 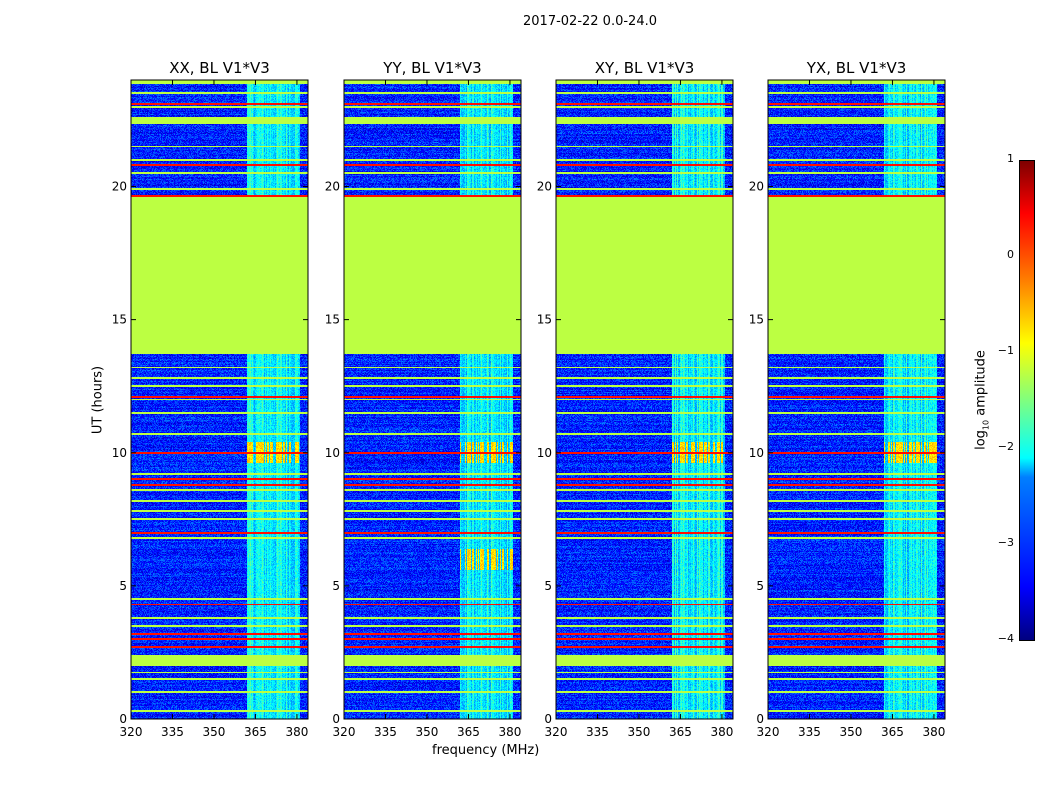 I want to click on panel-title: YX, BL V1*V3, so click(x=856, y=68).